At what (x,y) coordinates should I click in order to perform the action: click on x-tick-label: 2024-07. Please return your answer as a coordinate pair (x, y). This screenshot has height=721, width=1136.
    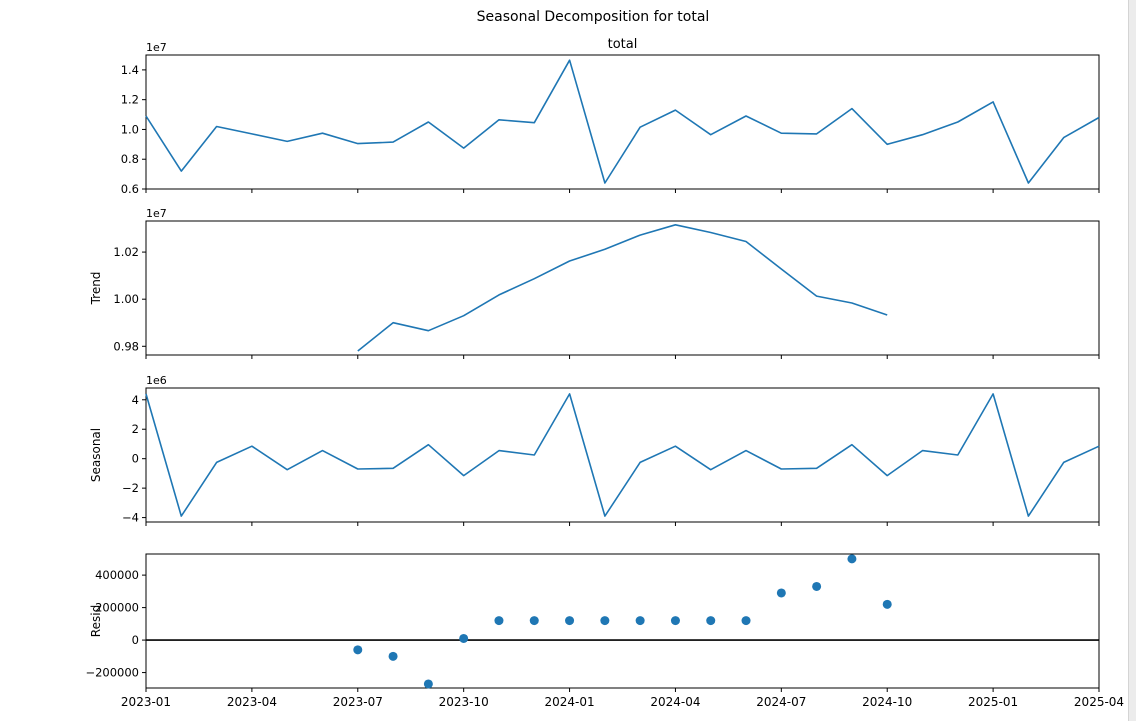
    Looking at the image, I should click on (781, 702).